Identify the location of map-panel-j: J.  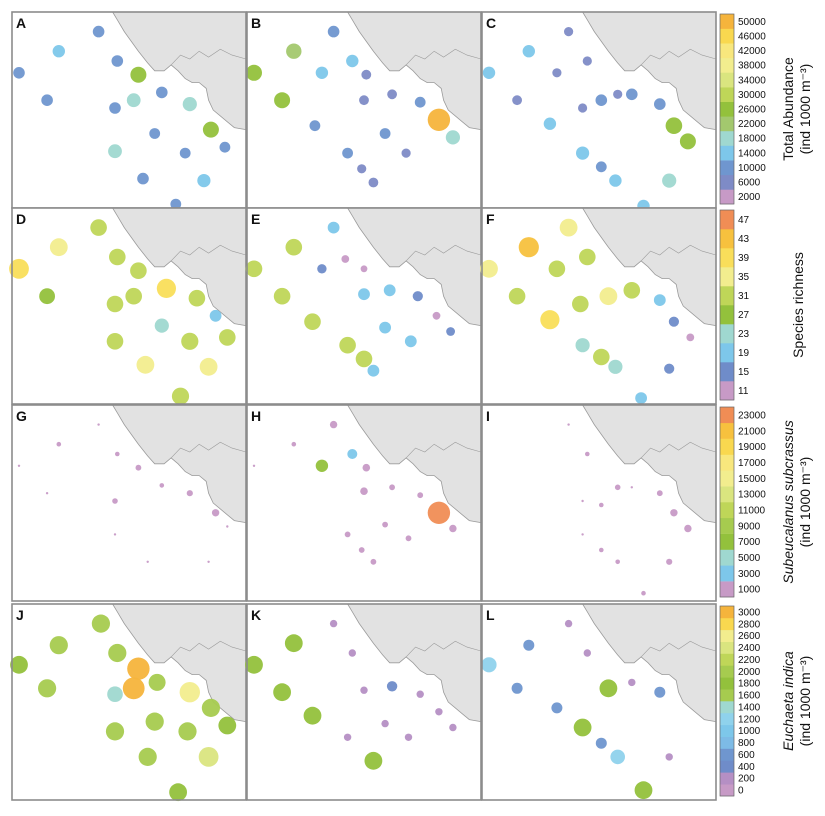
(128, 702).